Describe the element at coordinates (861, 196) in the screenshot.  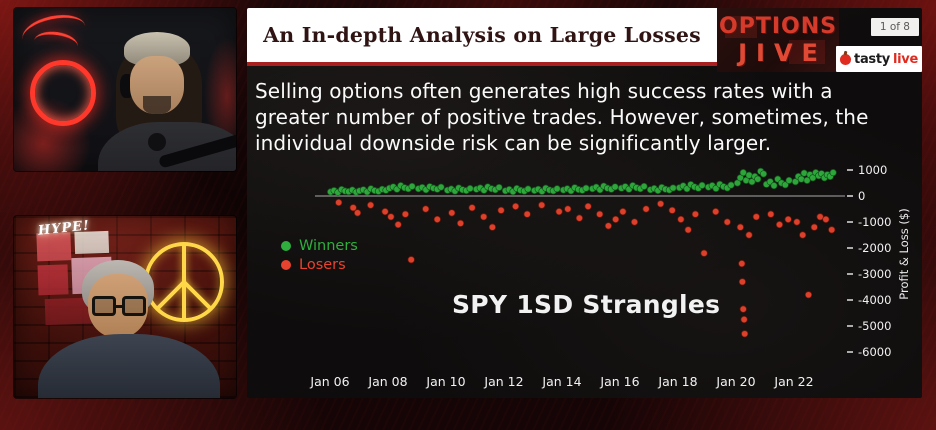
I see `svg-text: 0` at that location.